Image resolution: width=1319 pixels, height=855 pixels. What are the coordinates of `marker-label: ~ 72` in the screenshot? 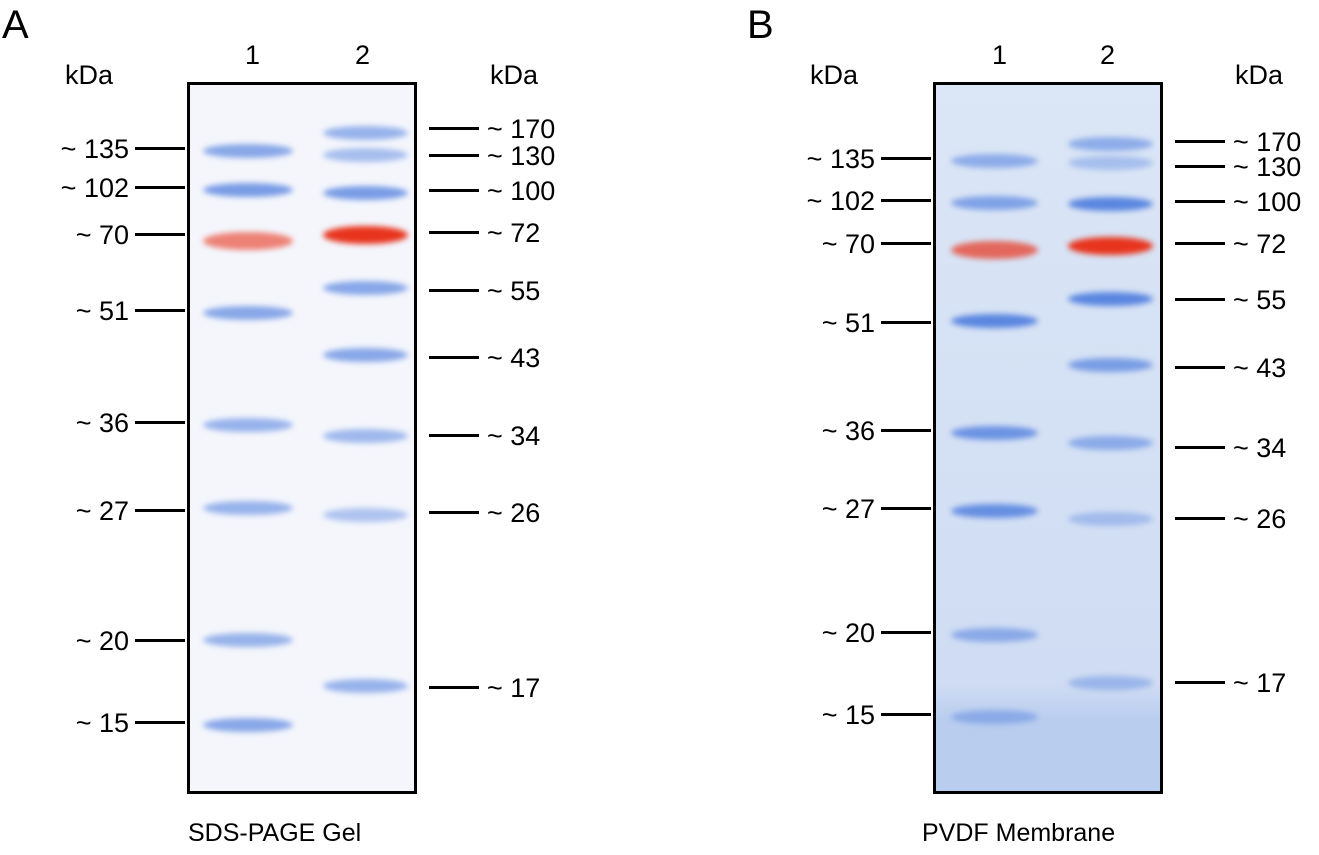 It's located at (1260, 244).